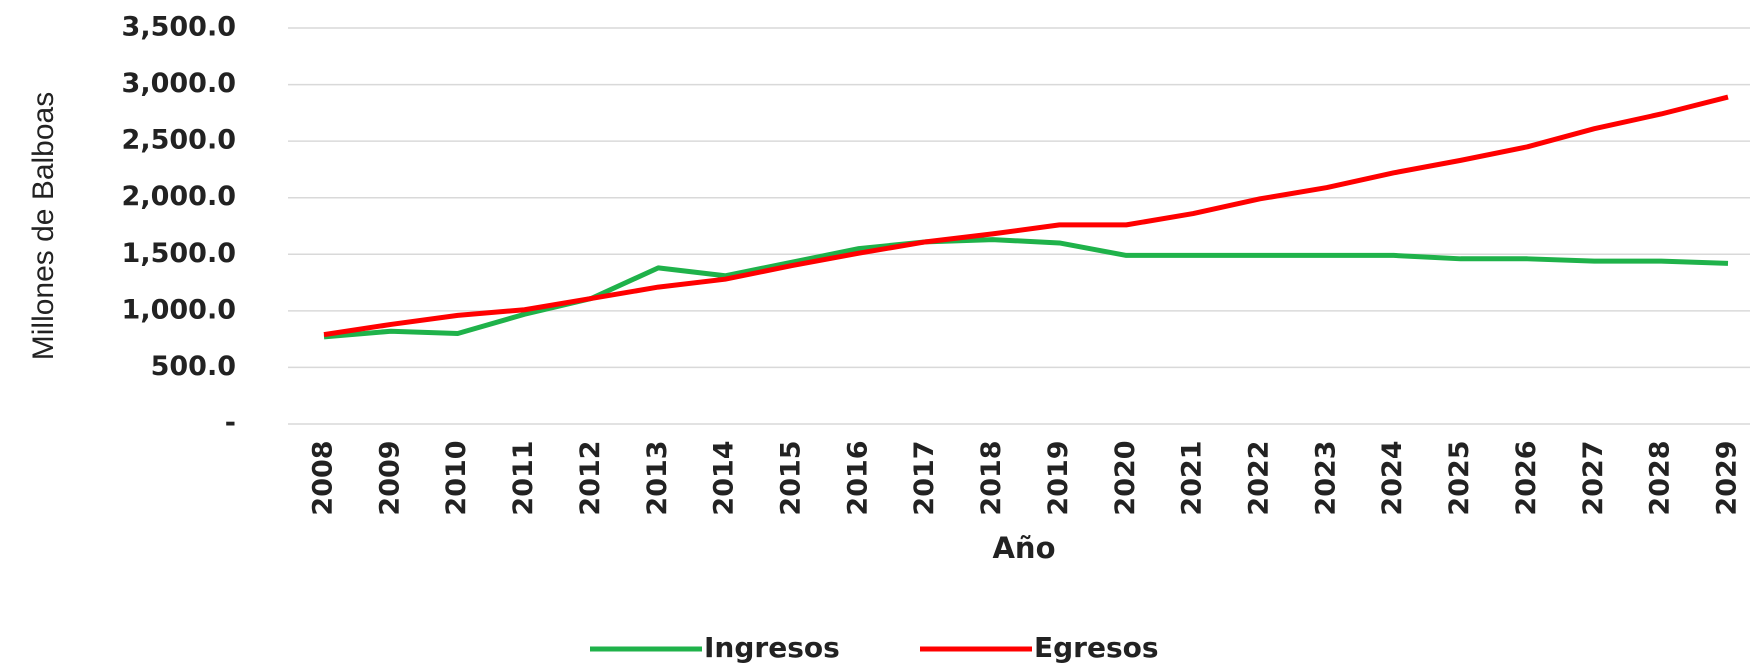 The image size is (1750, 663). I want to click on y-tick-label: 3,000.0, so click(179, 83).